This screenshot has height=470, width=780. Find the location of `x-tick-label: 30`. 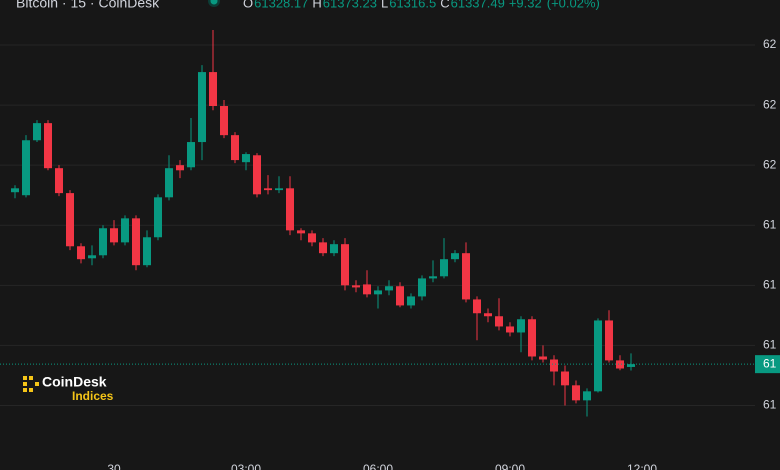

x-tick-label: 30 is located at coordinates (114, 466).